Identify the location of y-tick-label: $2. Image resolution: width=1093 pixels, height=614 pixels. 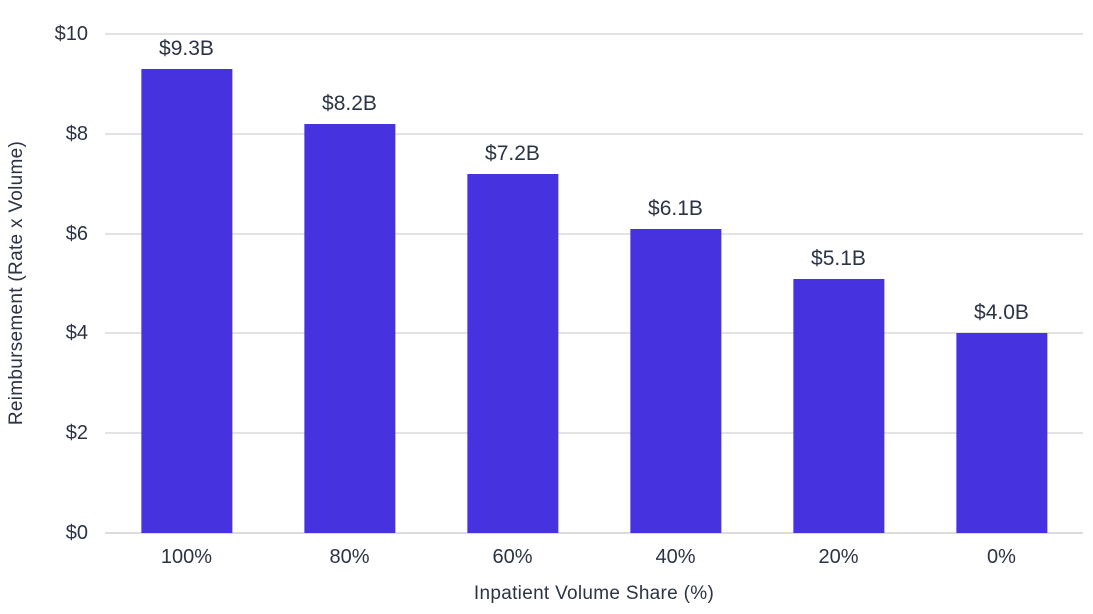
(76, 433).